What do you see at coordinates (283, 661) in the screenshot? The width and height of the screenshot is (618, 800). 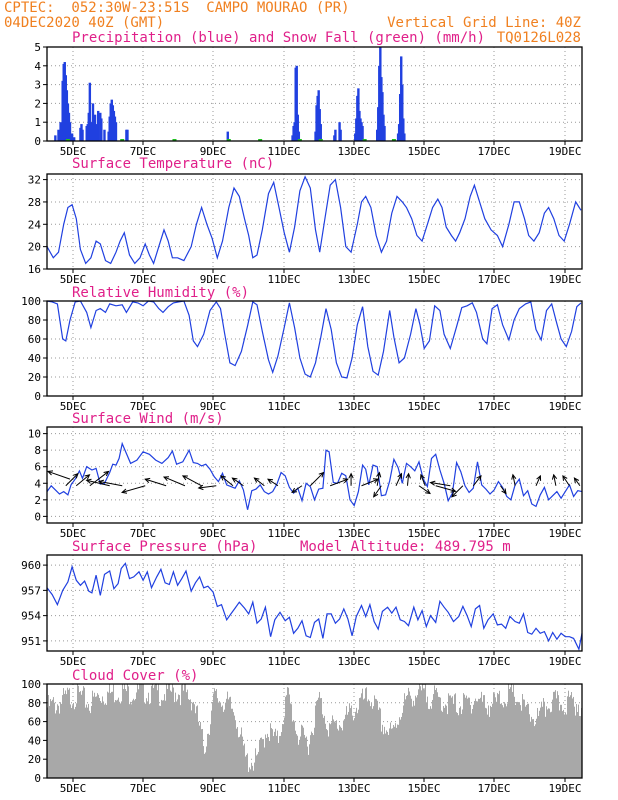 I see `pressure-xtick-label: 11DEC` at bounding box center [283, 661].